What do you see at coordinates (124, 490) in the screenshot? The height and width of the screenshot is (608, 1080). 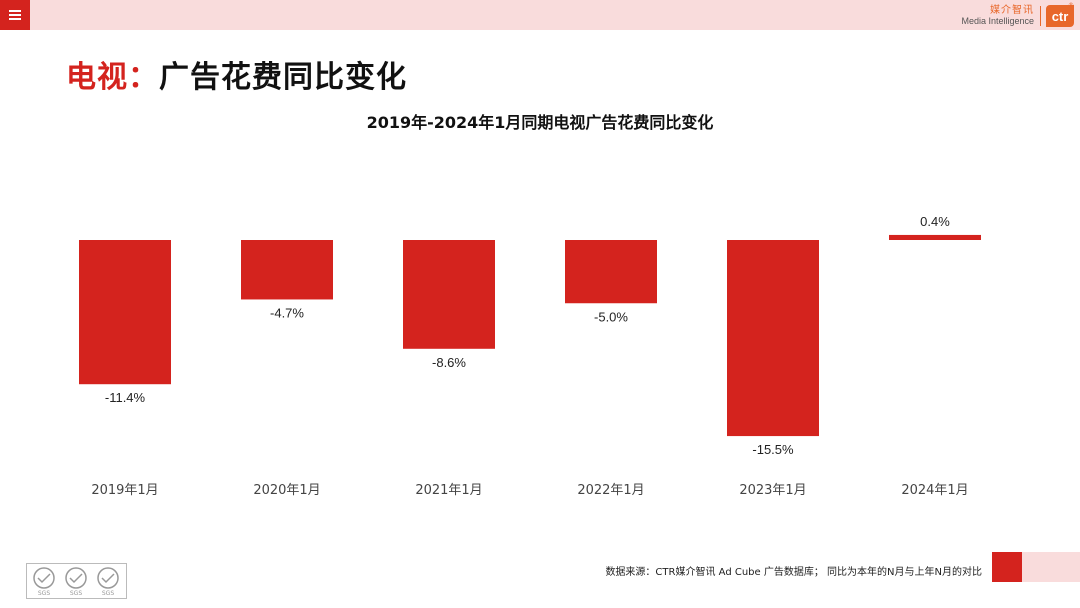 I see `x-tick-label-0: 2019年1月` at bounding box center [124, 490].